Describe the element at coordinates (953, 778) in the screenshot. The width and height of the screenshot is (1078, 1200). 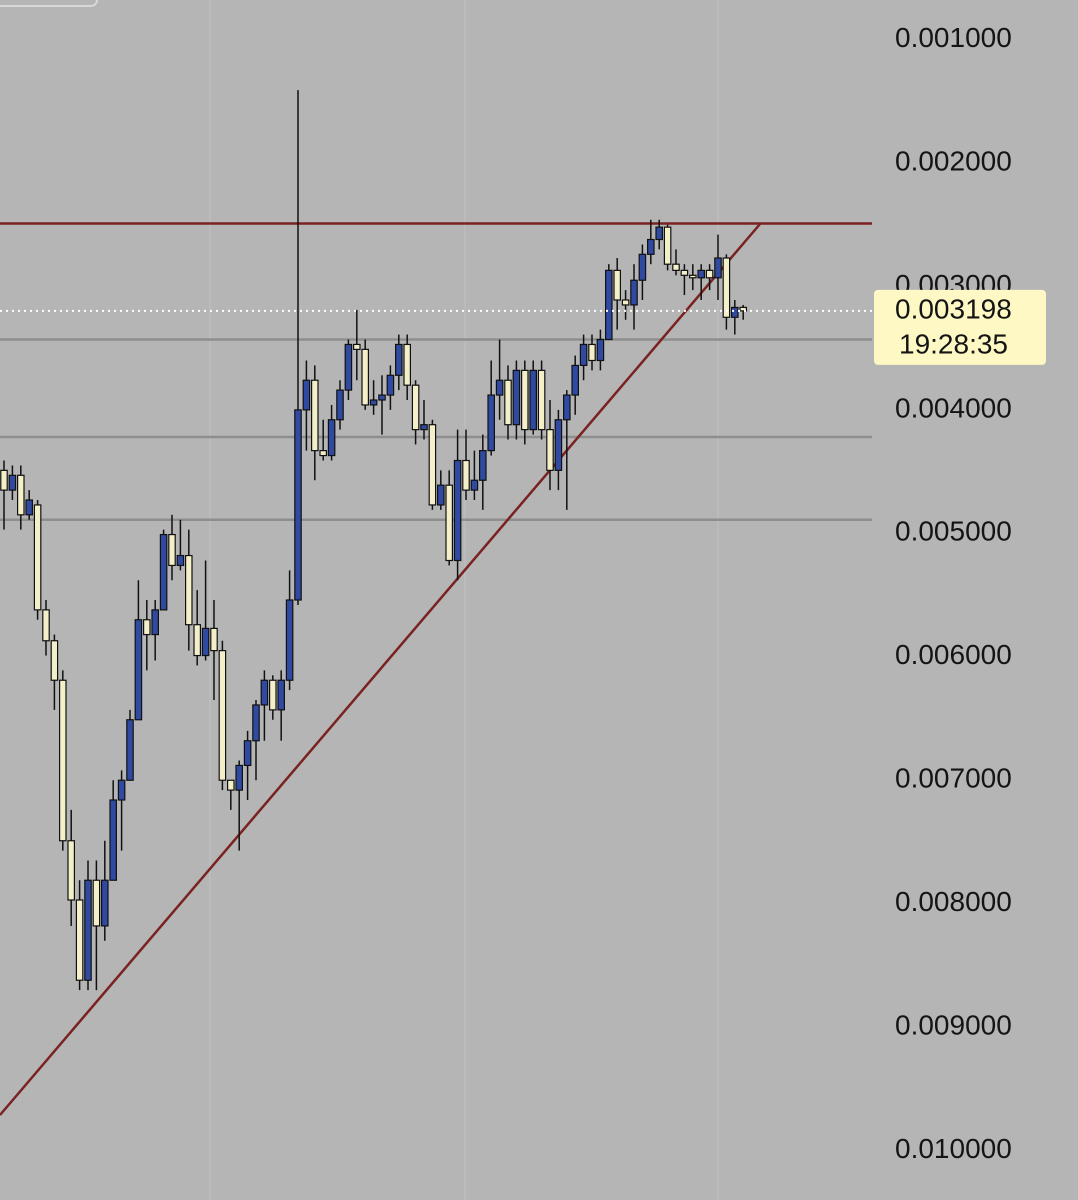
I see `y-tick-label: 0.007000` at that location.